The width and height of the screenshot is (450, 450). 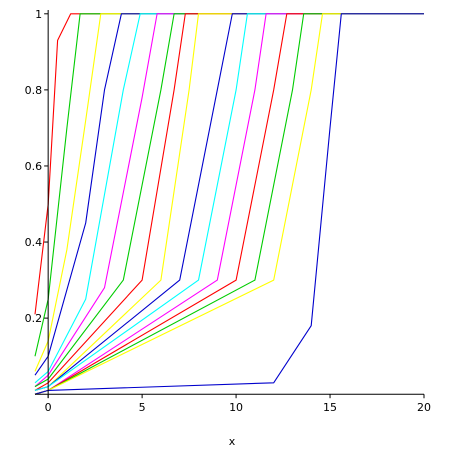 I want to click on y-tick-label-1: 0.4, so click(x=34, y=242).